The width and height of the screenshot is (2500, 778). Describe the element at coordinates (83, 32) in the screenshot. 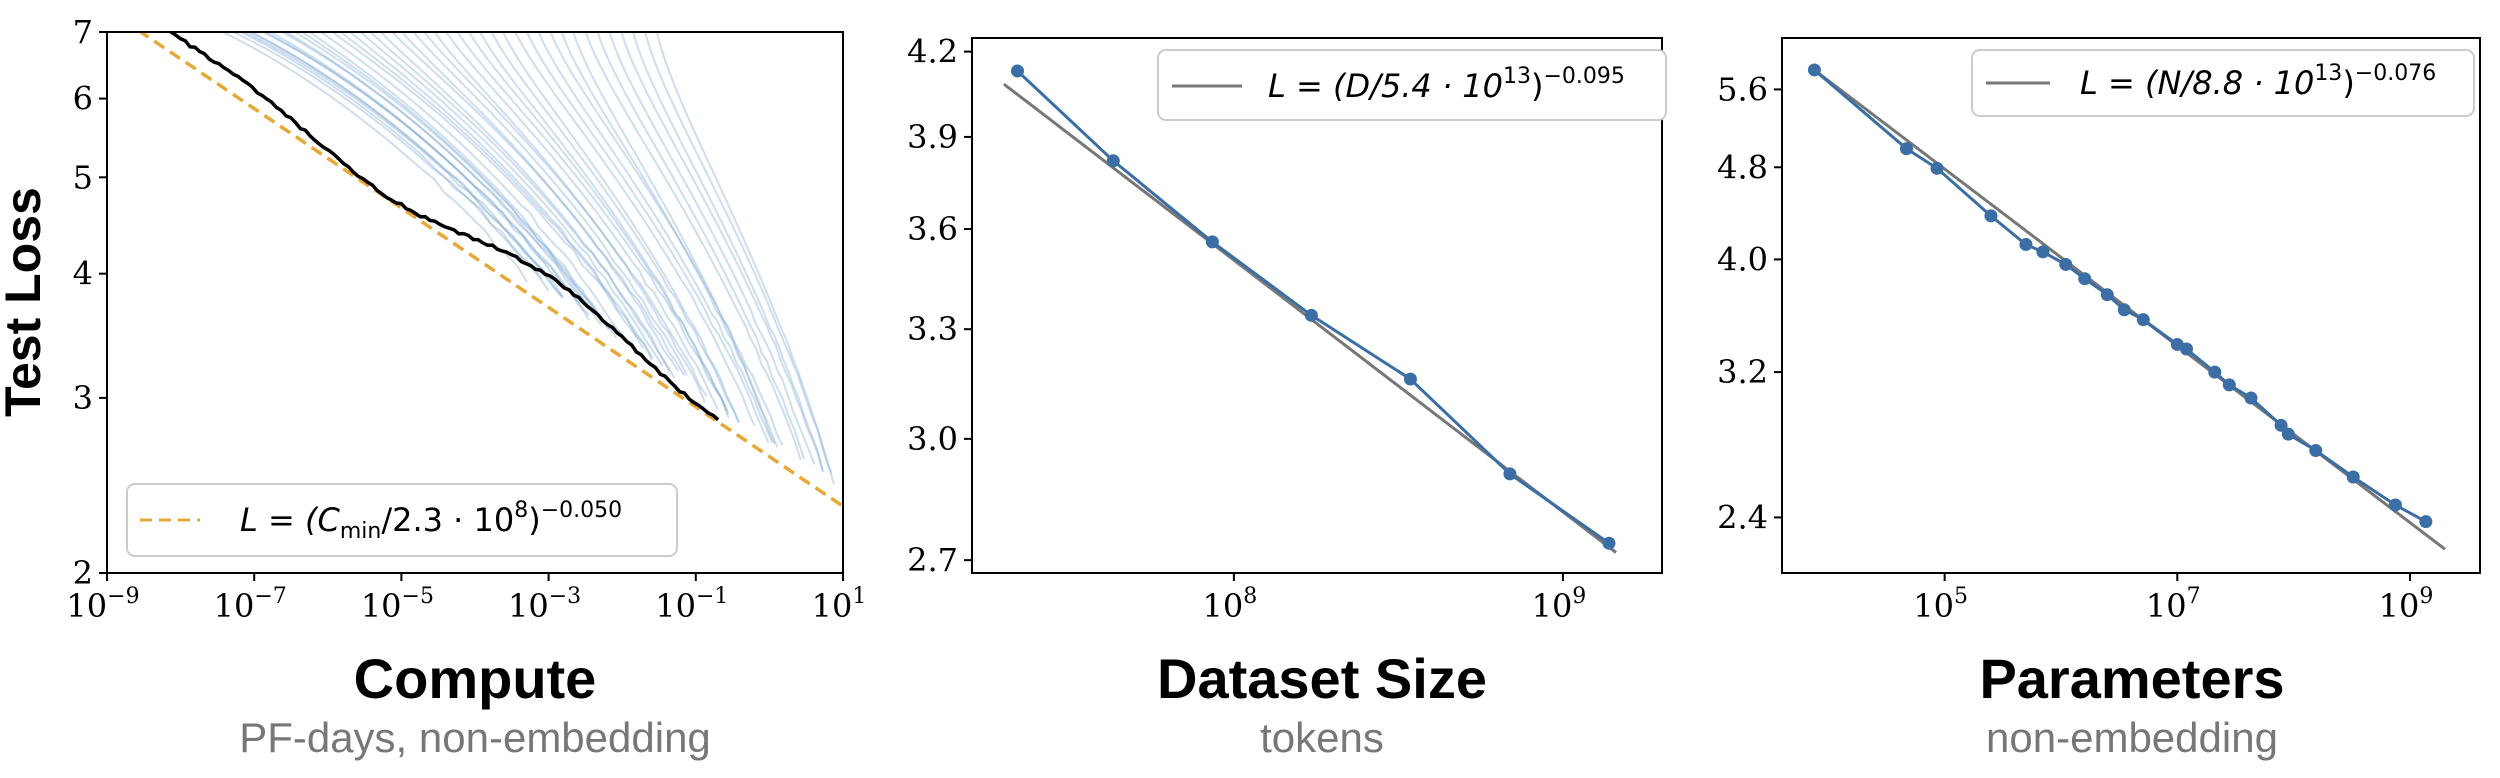

I see `compute-ytick-label: 7` at that location.